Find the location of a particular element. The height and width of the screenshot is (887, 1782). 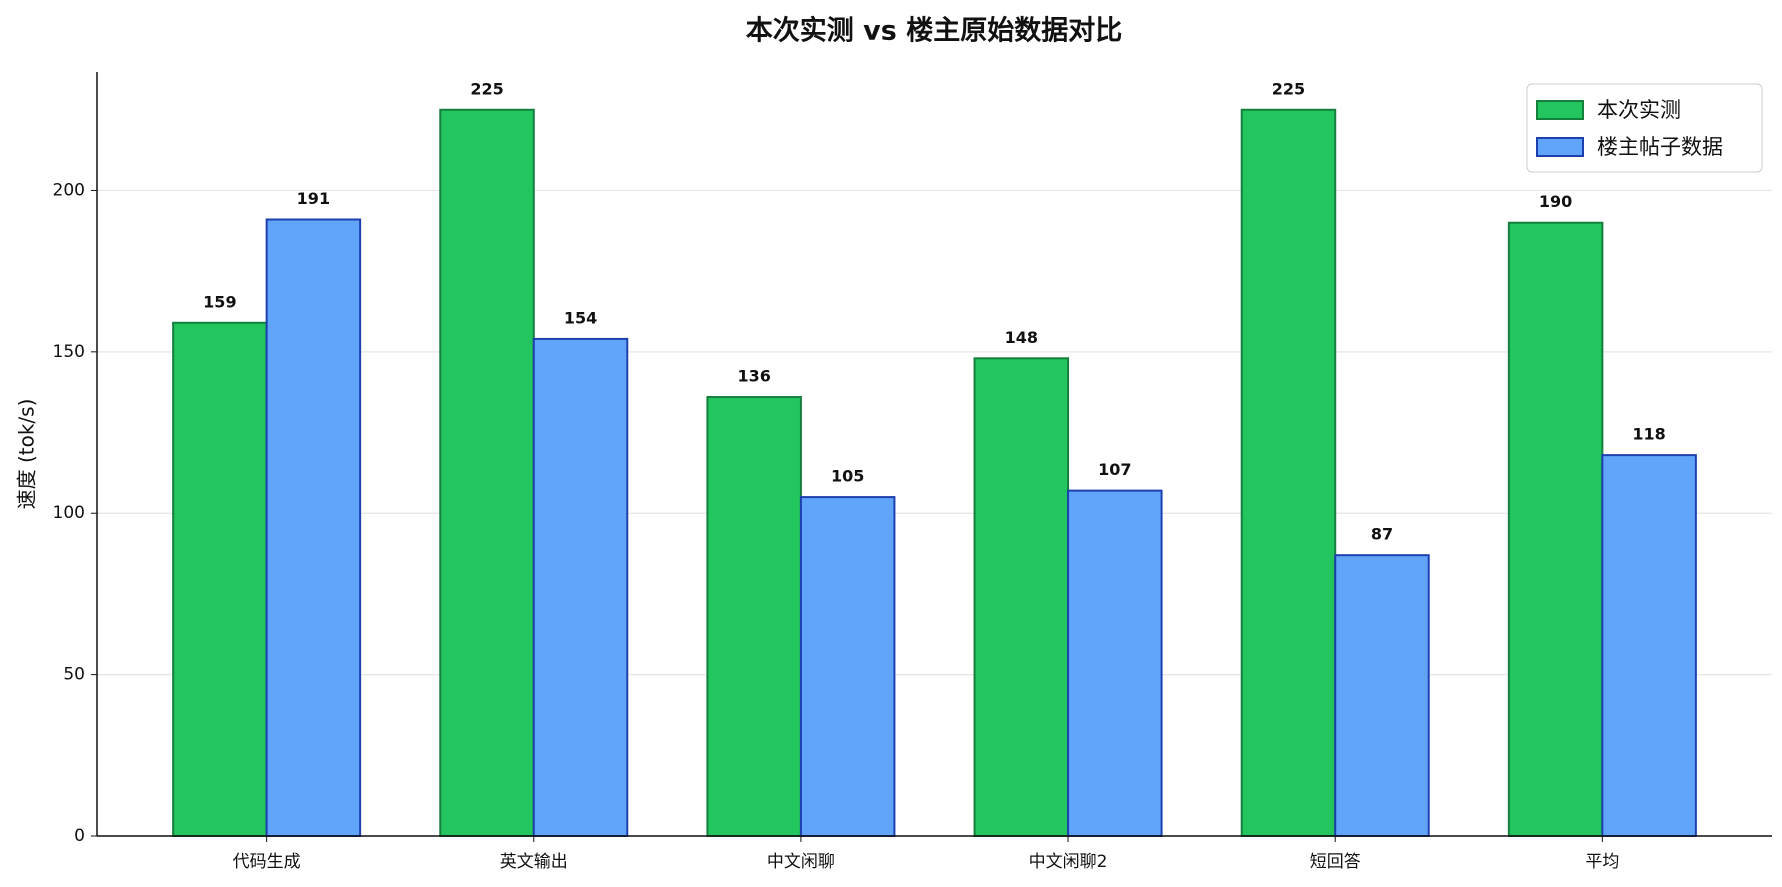

value-label: 105 is located at coordinates (847, 476).